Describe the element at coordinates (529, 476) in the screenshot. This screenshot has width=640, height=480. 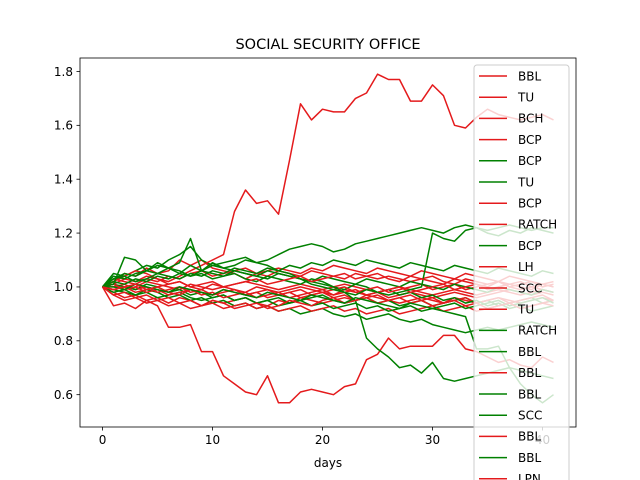
I see `legend-entry-label: LPN` at that location.